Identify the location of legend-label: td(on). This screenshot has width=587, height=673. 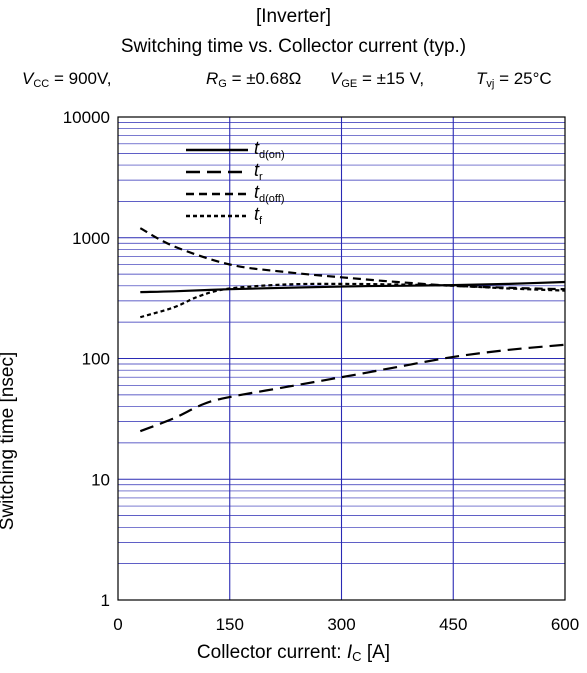
(269, 149).